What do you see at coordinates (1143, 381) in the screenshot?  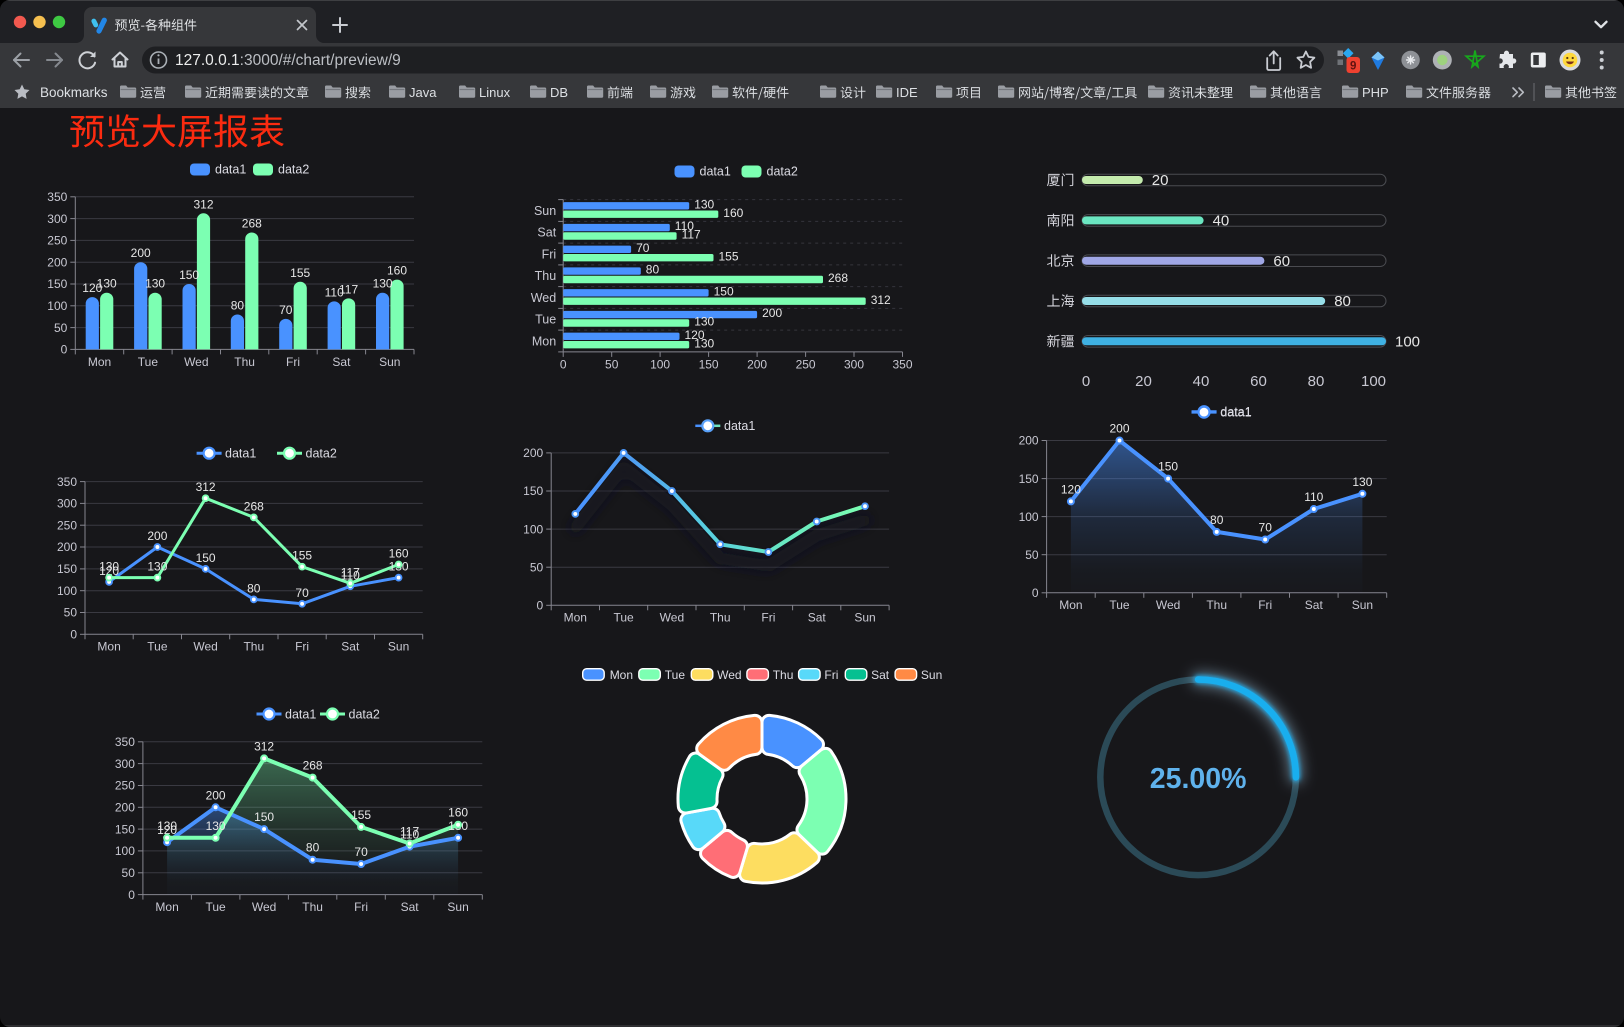 I see `svg-text: 20` at bounding box center [1143, 381].